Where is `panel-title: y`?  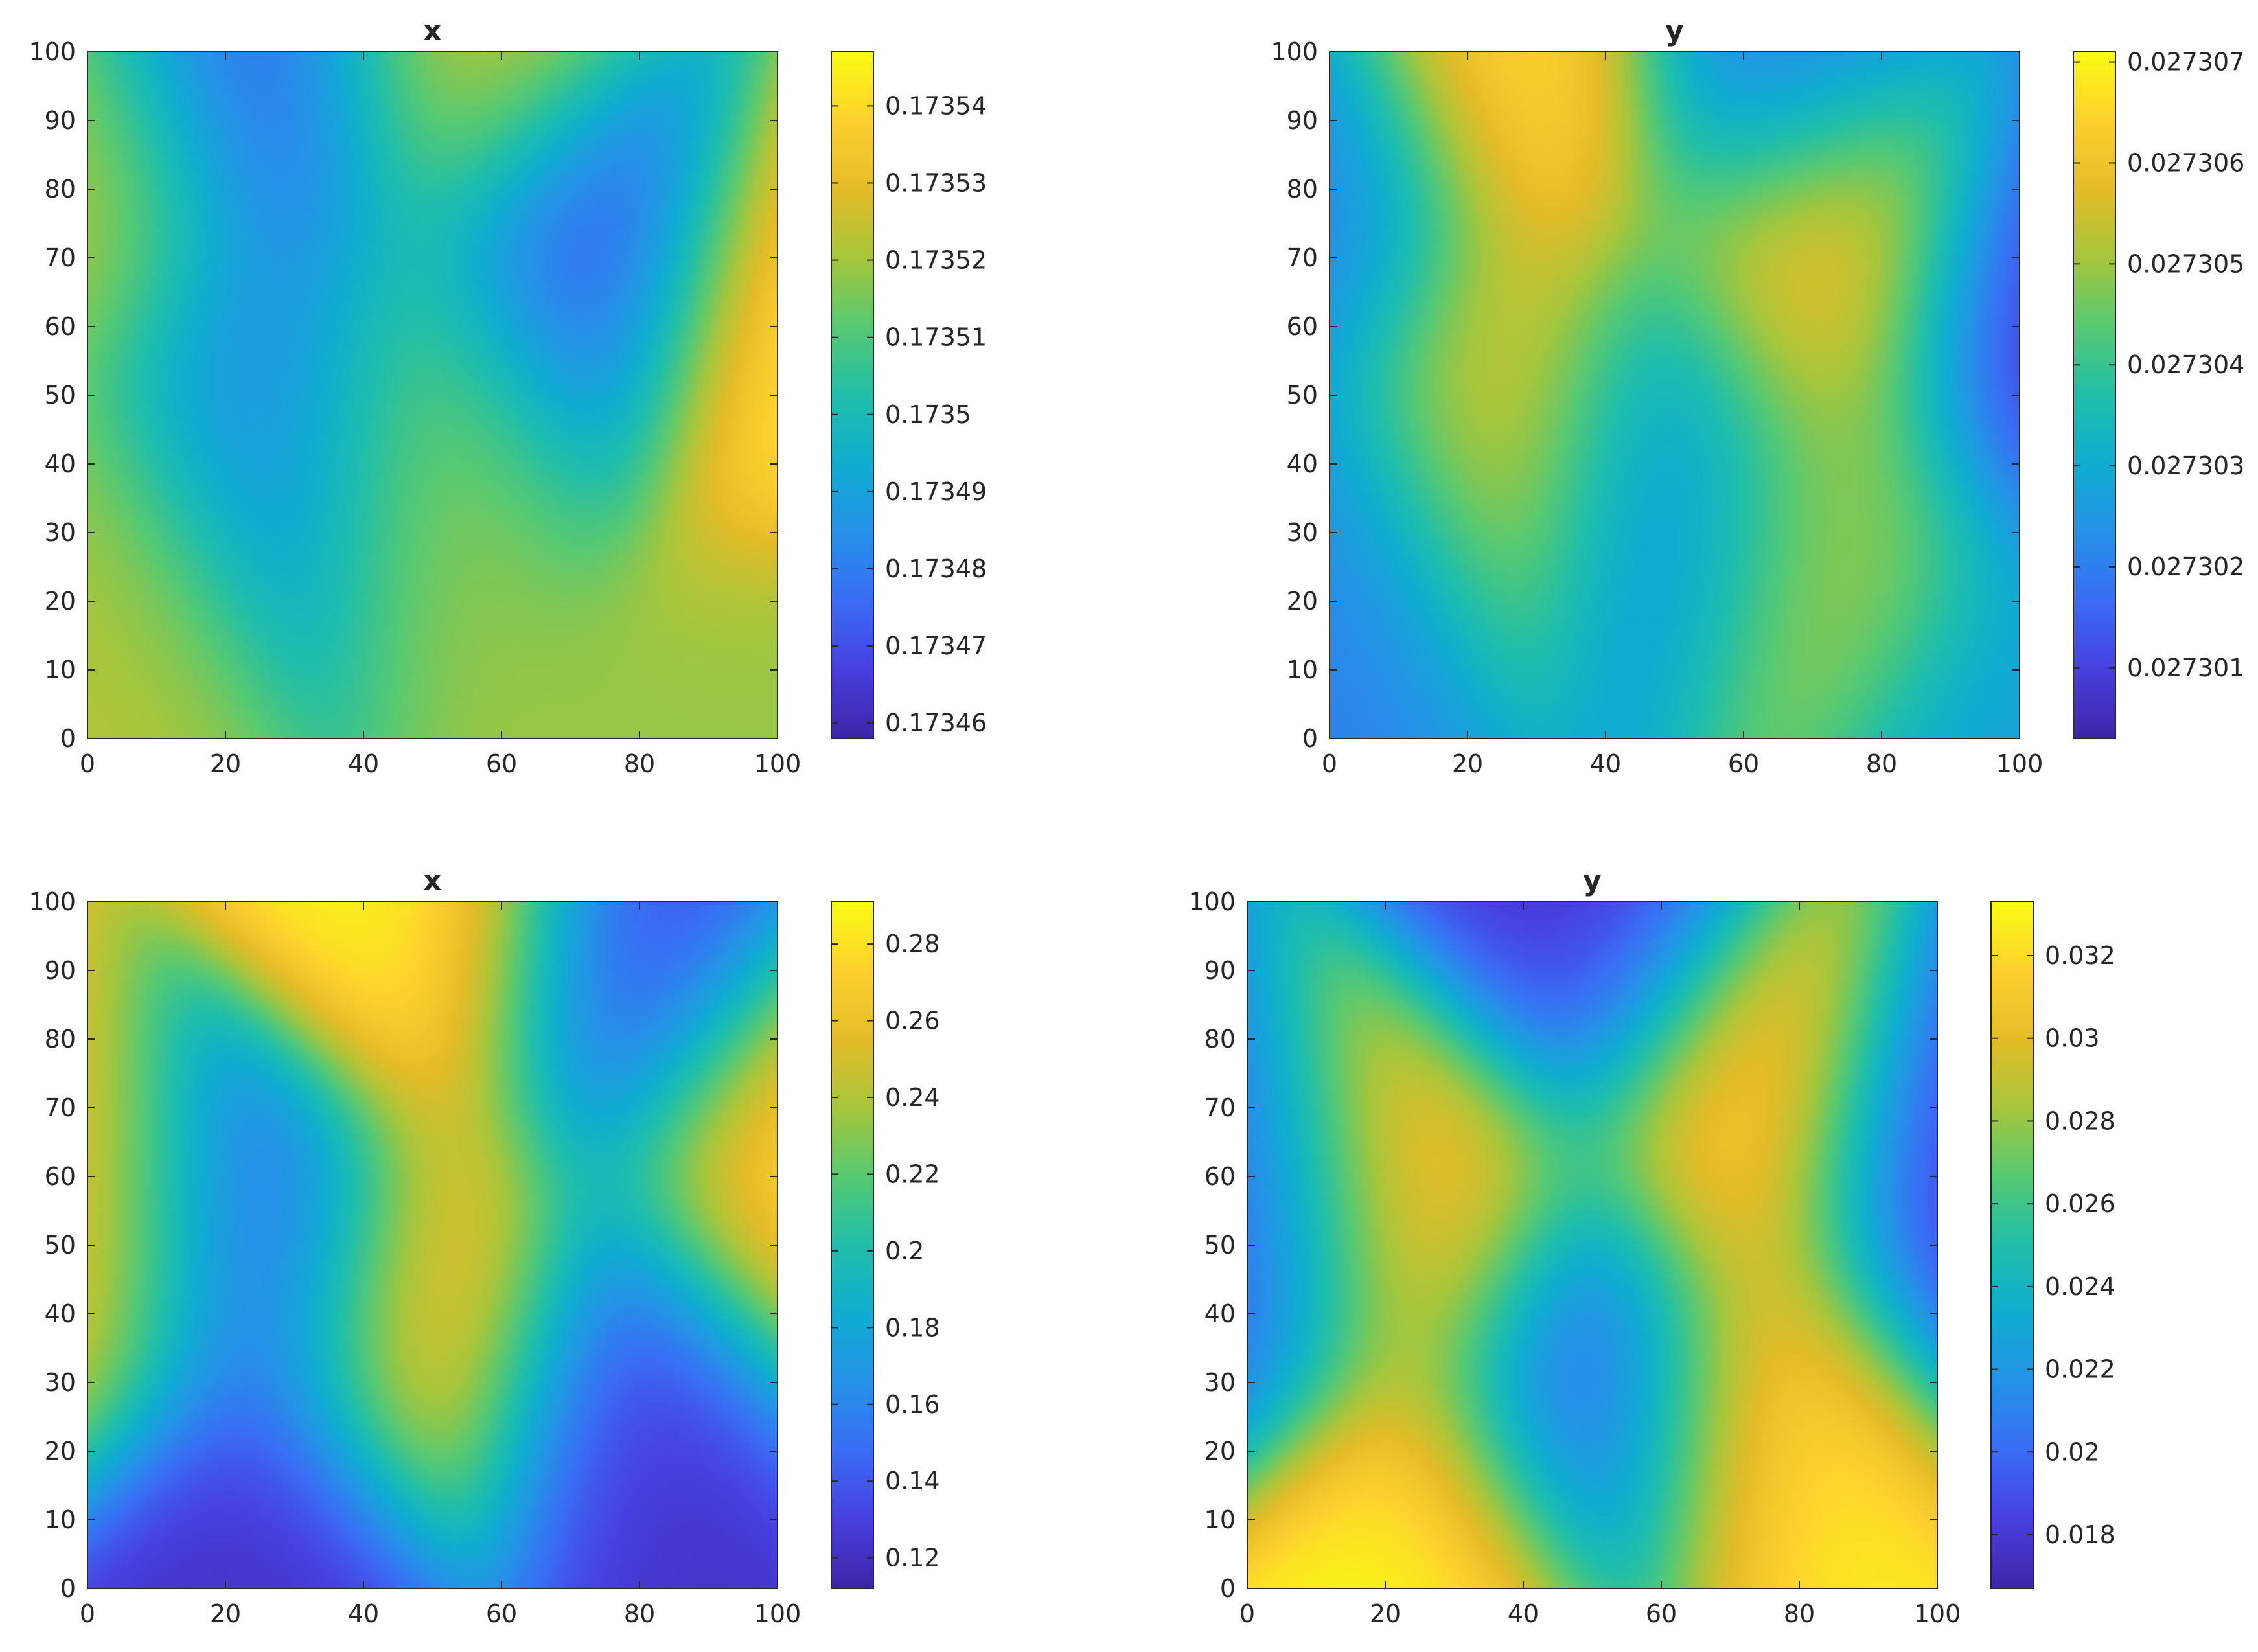 panel-title: y is located at coordinates (1592, 880).